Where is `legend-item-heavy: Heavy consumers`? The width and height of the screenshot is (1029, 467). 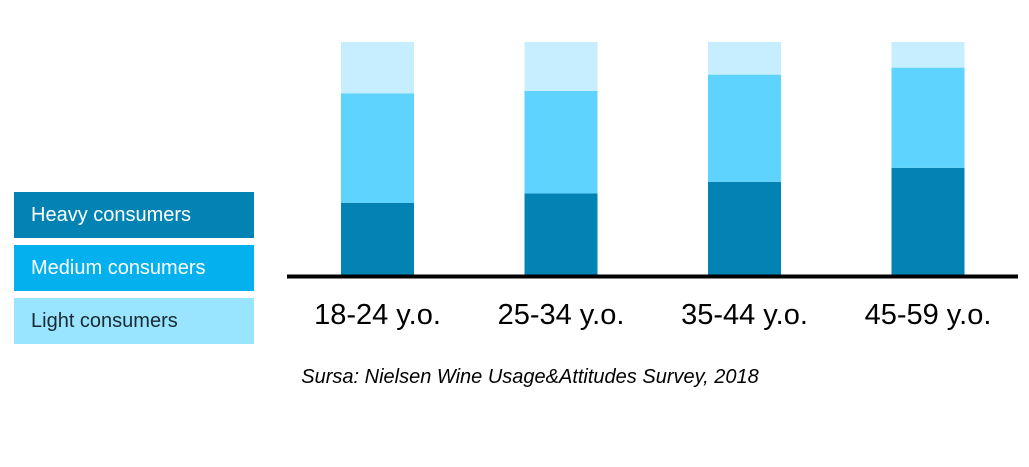 legend-item-heavy: Heavy consumers is located at coordinates (134, 215).